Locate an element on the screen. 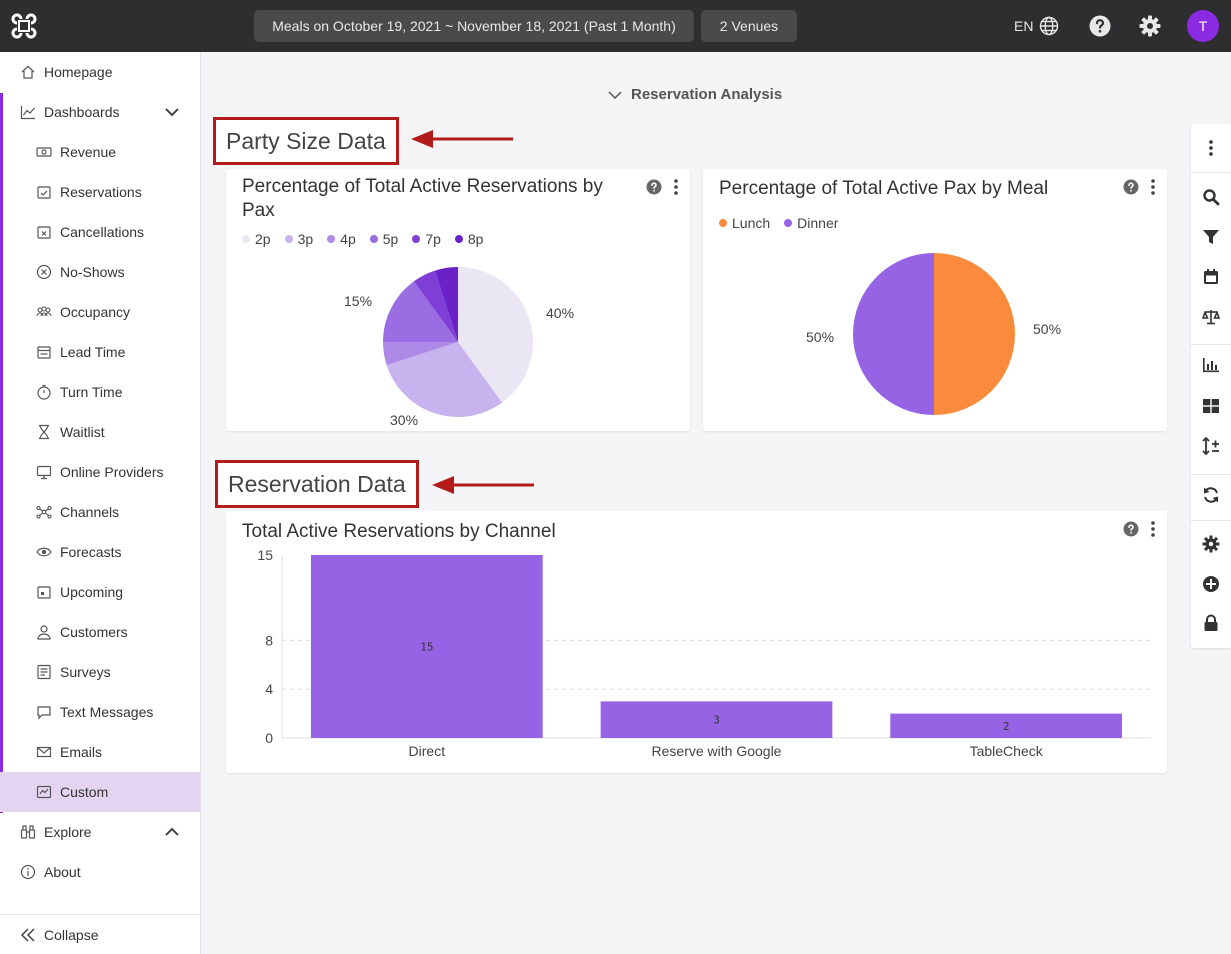  sidebar-item-channels: Channels is located at coordinates (100, 512).